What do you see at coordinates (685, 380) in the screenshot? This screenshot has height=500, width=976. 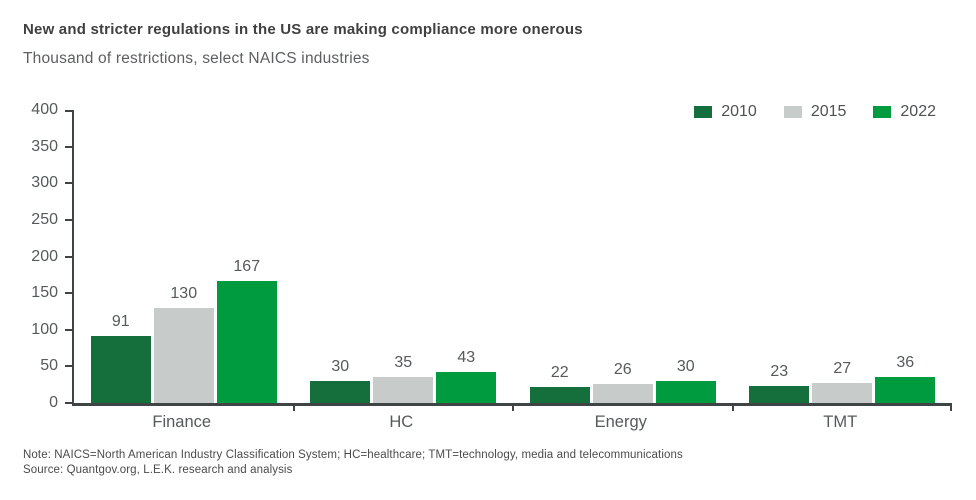 I see `bar-Energy-2022: 30` at bounding box center [685, 380].